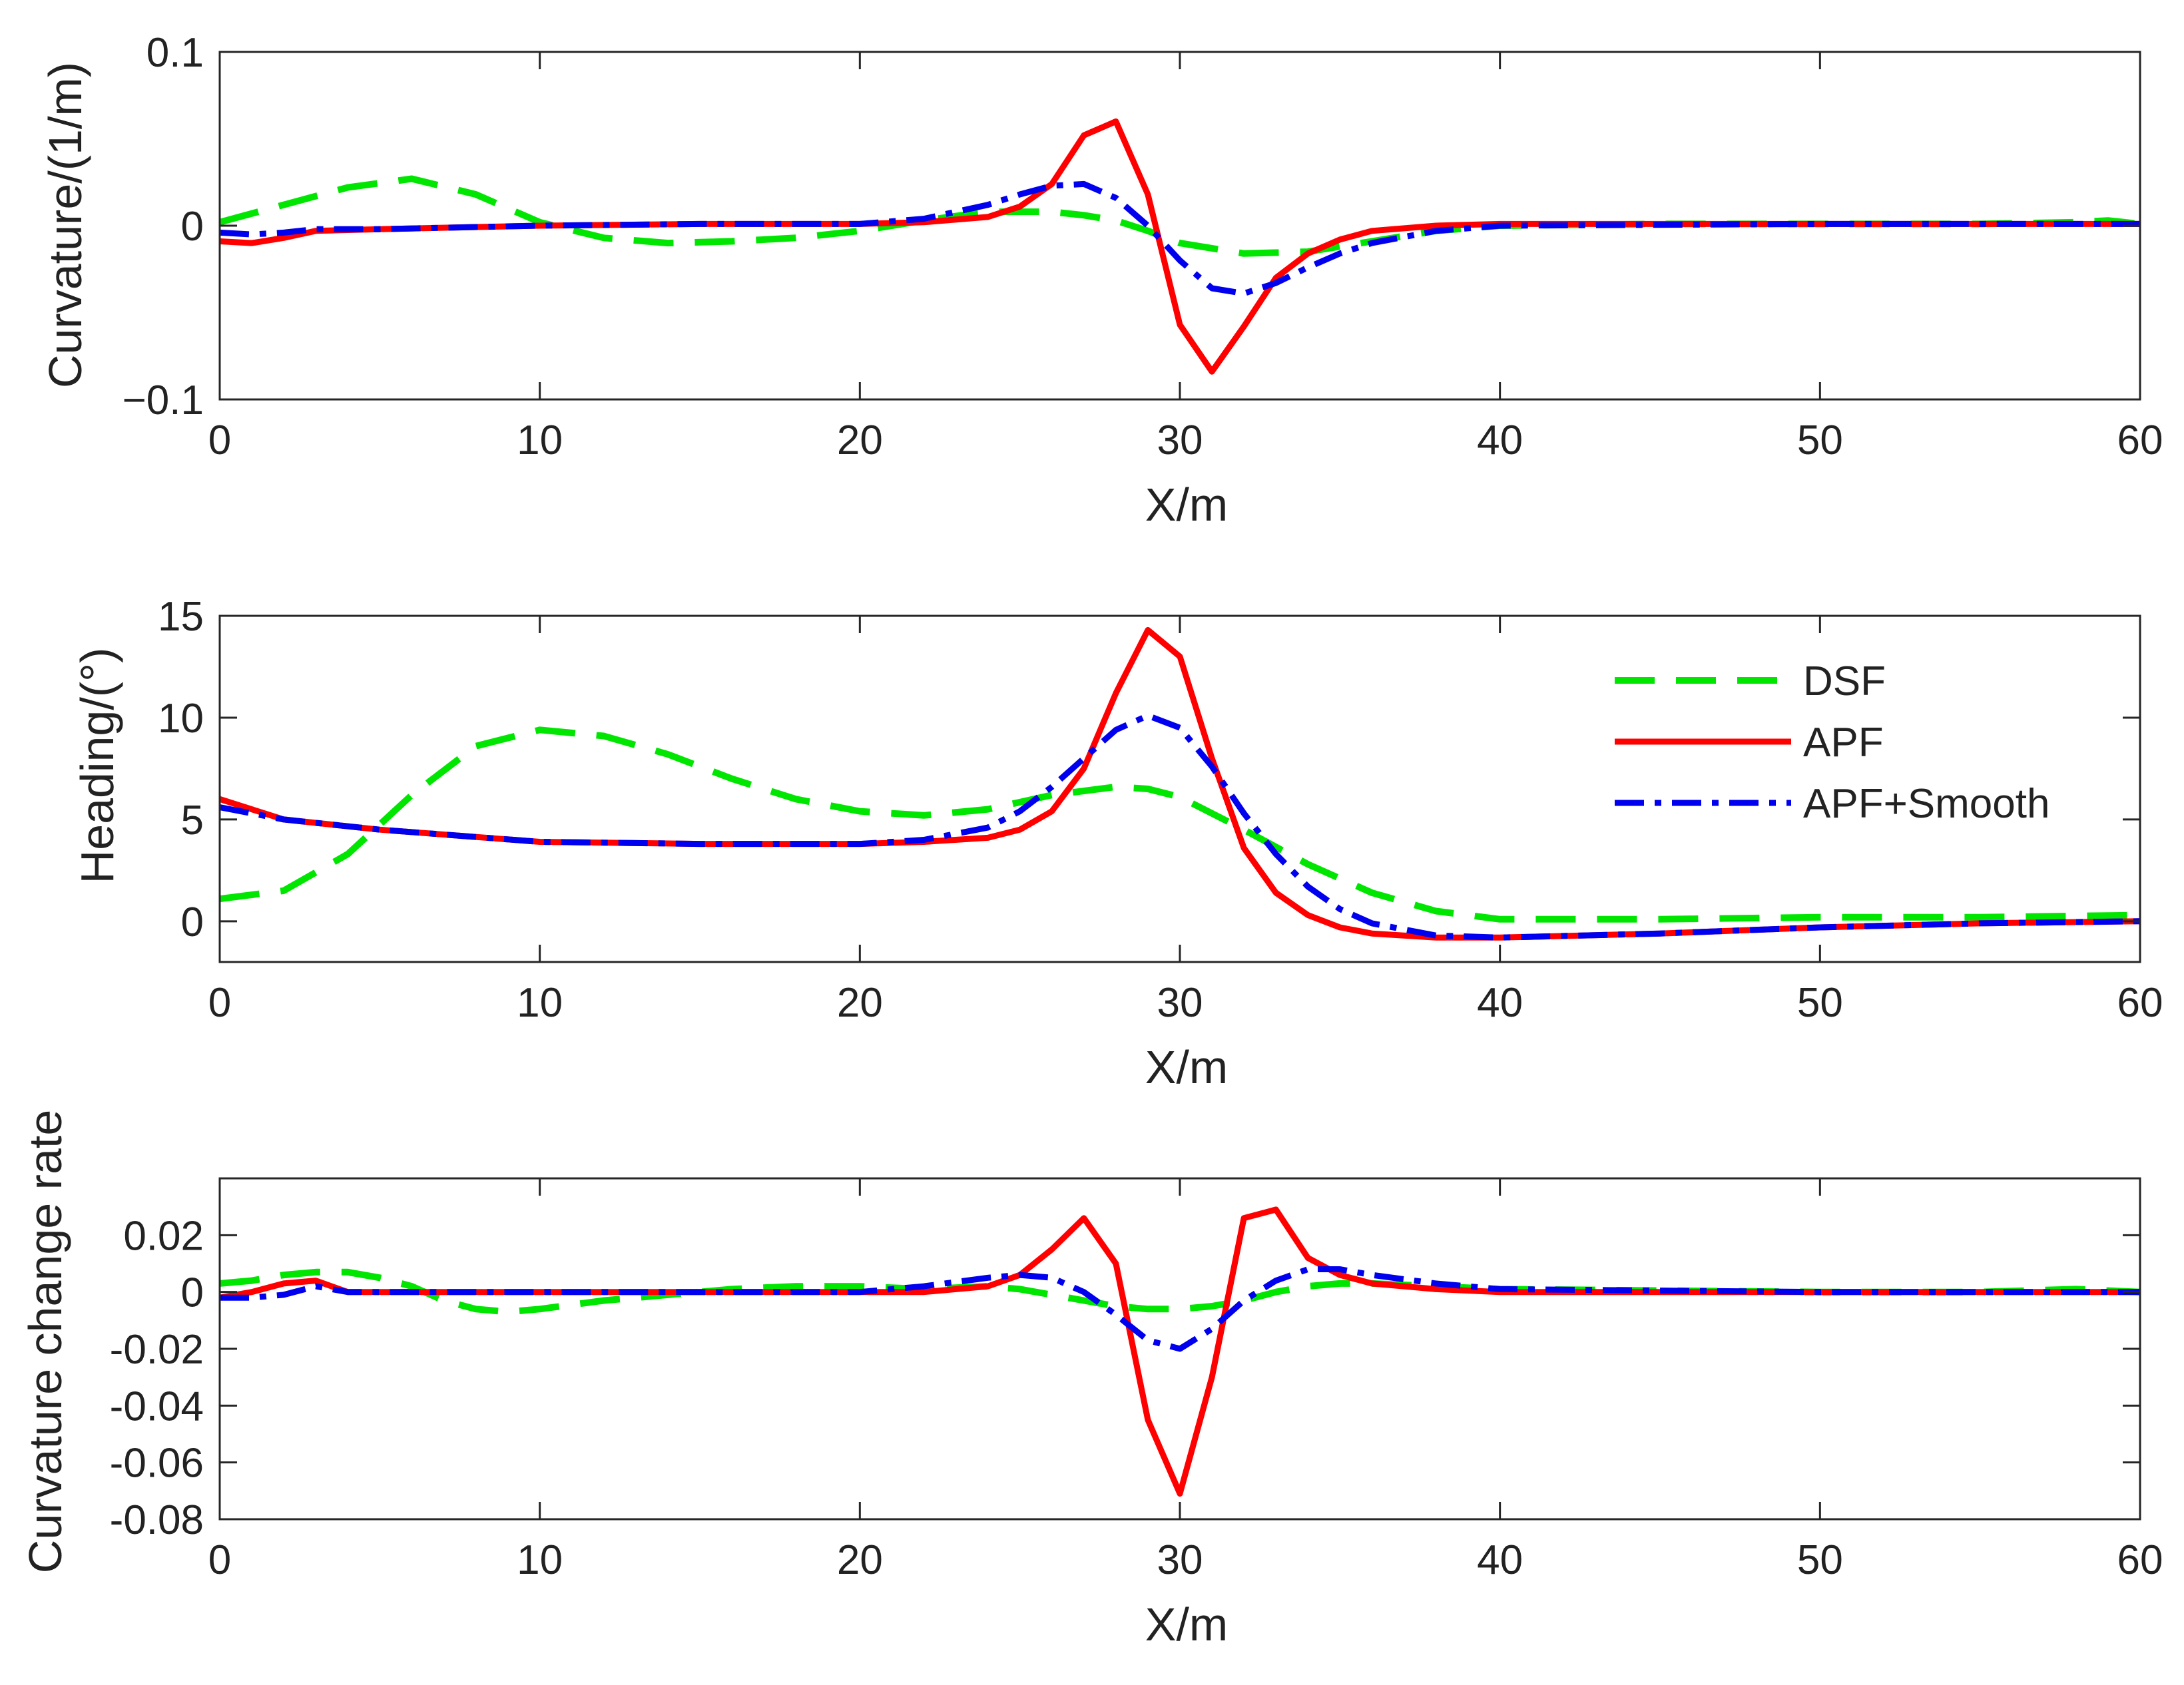 Image resolution: width=2184 pixels, height=1685 pixels. I want to click on y-tick-label: -0.06, so click(157, 1464).